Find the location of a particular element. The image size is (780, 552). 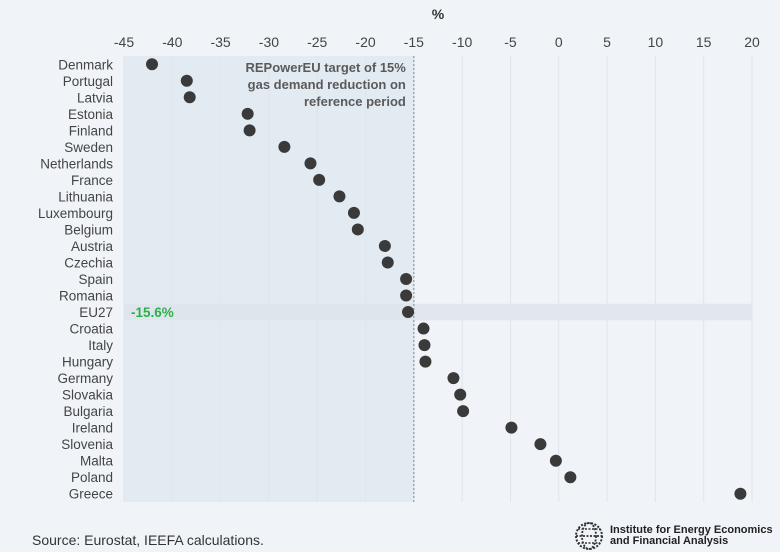

x-tick-label: 15 is located at coordinates (704, 42).